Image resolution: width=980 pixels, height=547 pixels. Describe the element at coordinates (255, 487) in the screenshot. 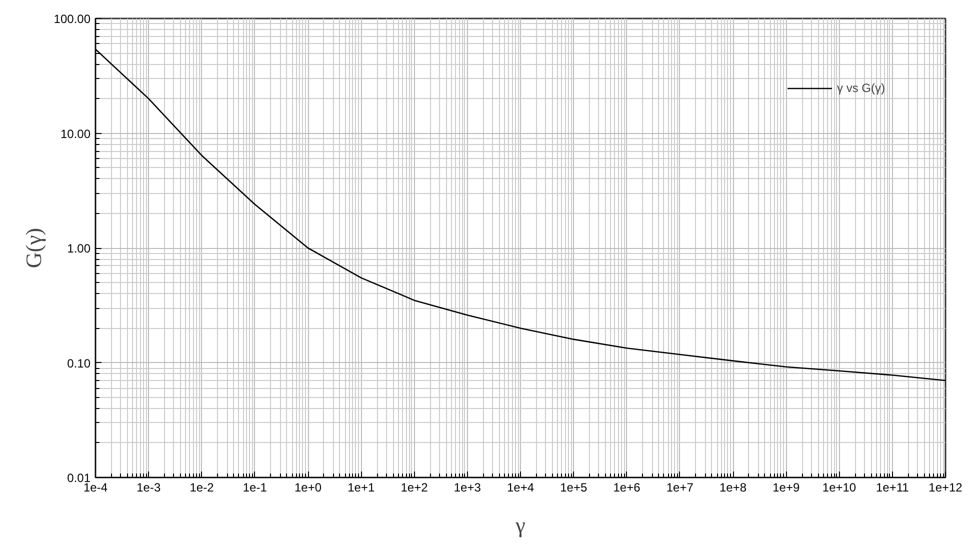

I see `x-tick-label: 1e-1` at that location.